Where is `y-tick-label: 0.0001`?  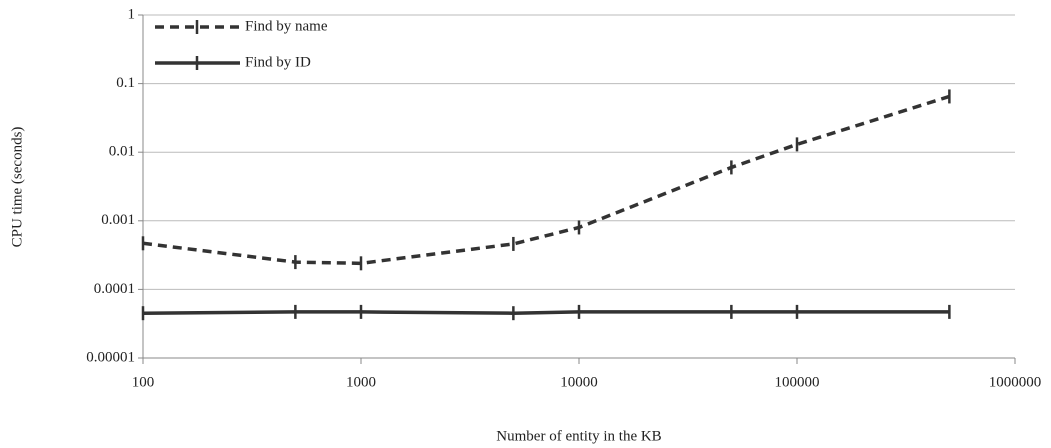
y-tick-label: 0.0001 is located at coordinates (114, 289).